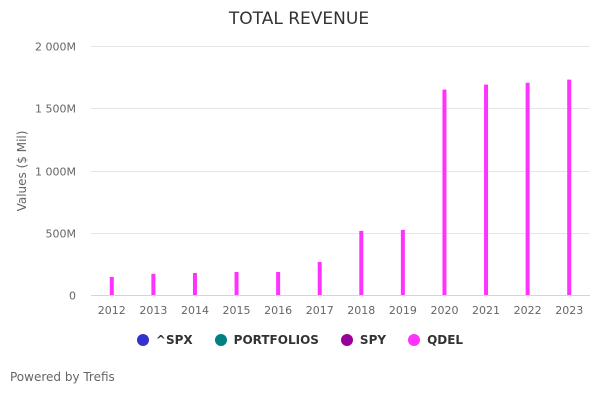 Image resolution: width=600 pixels, height=400 pixels. I want to click on y-axis-label: Values ($ Mil), so click(22, 171).